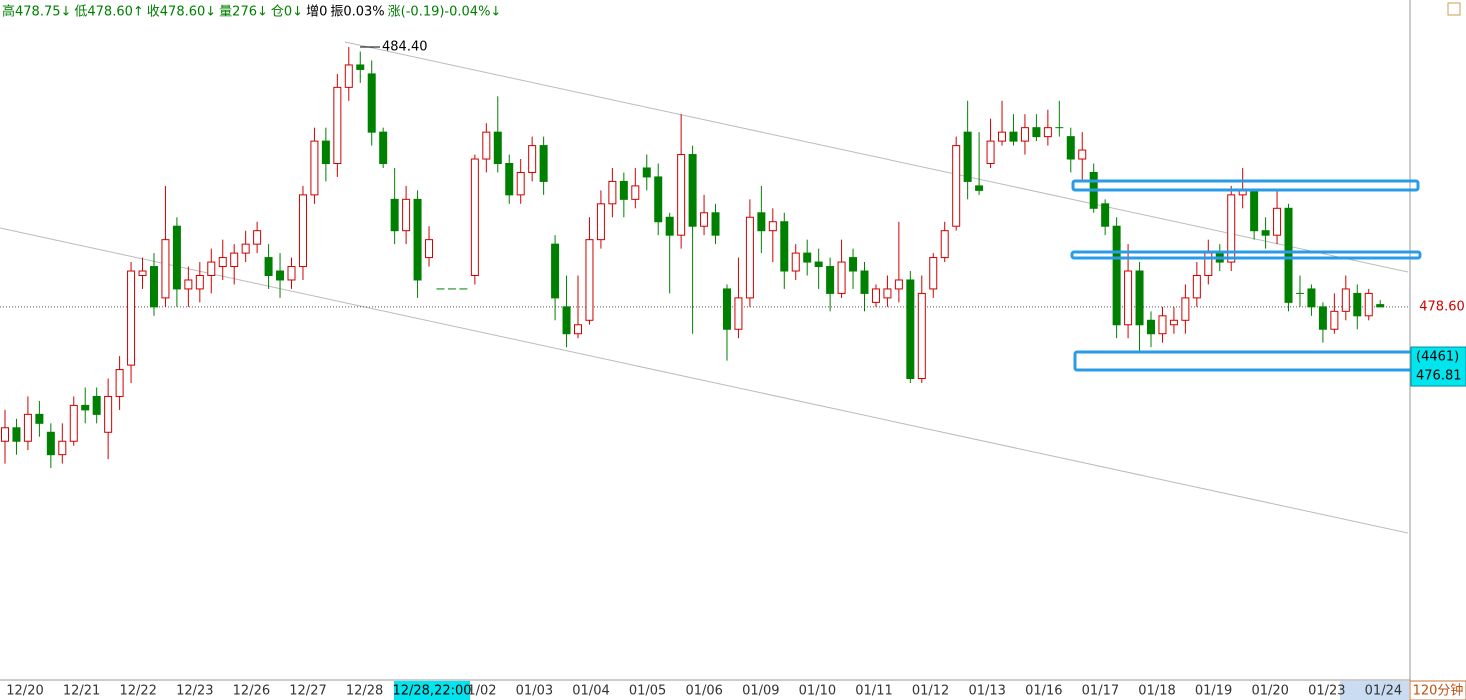 The height and width of the screenshot is (700, 1466). What do you see at coordinates (251, 691) in the screenshot?
I see `x-tick-label: 12/26` at bounding box center [251, 691].